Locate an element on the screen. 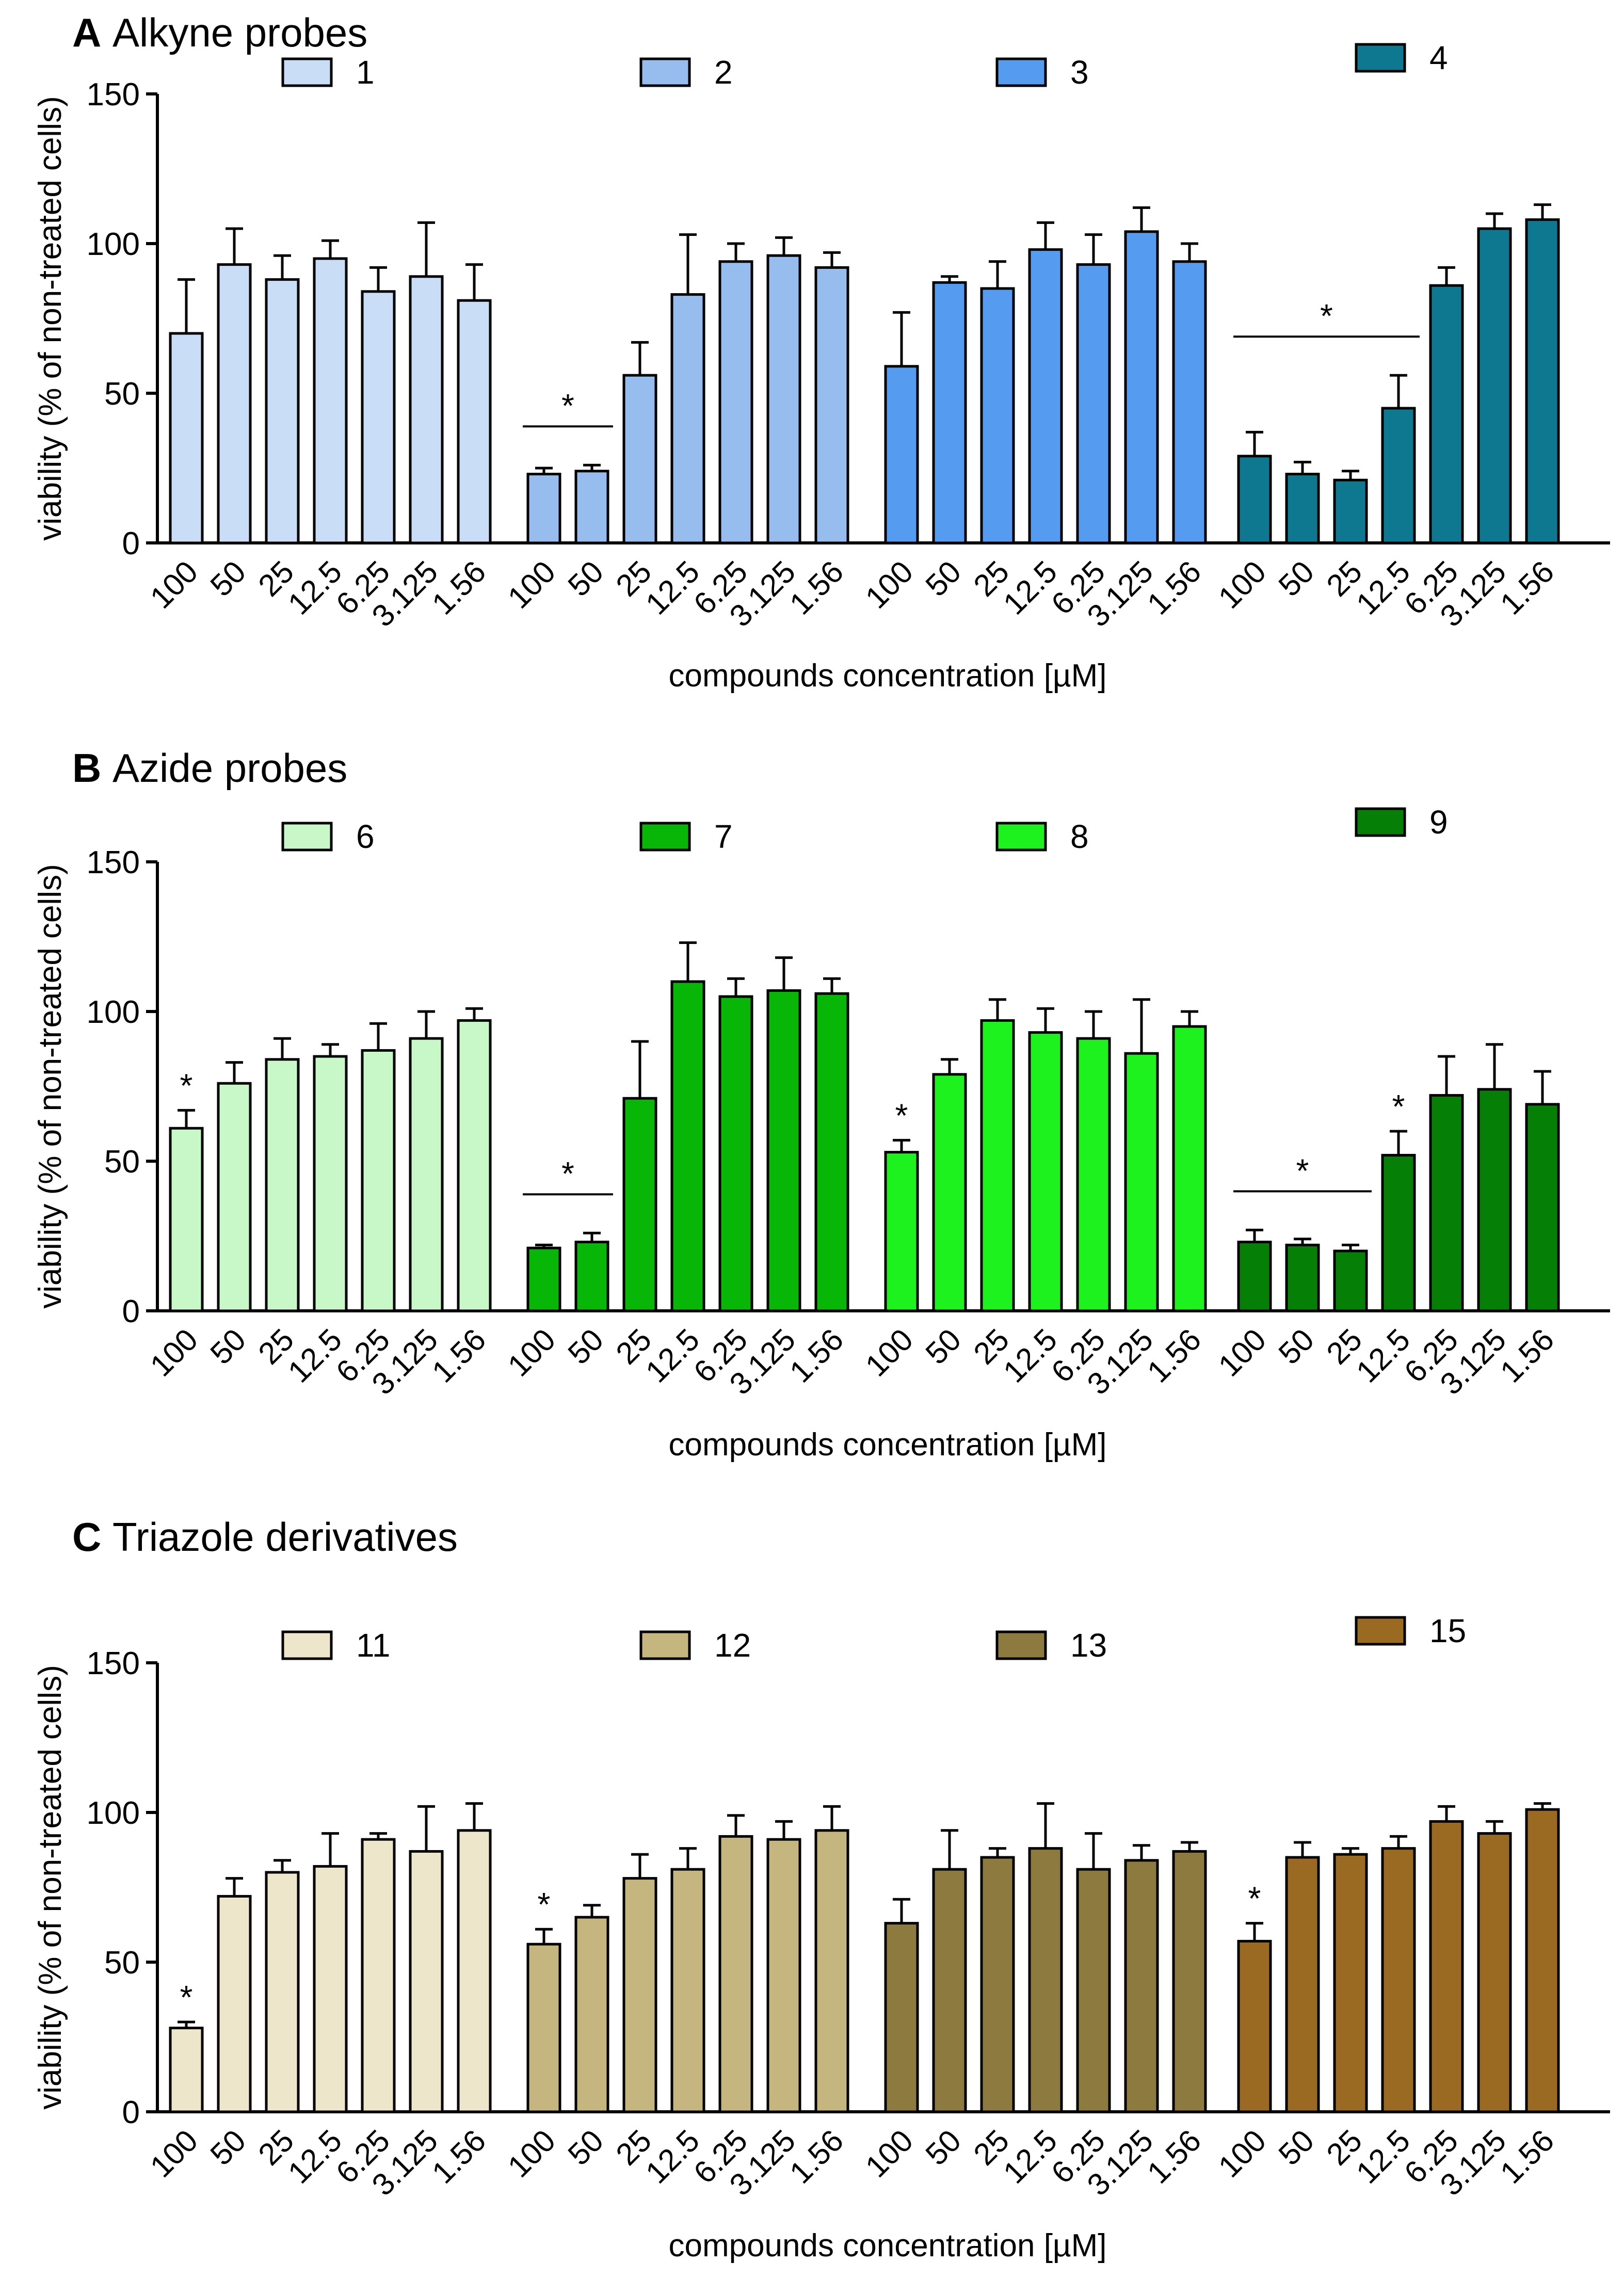  y-tick-label: 0 is located at coordinates (131, 543).